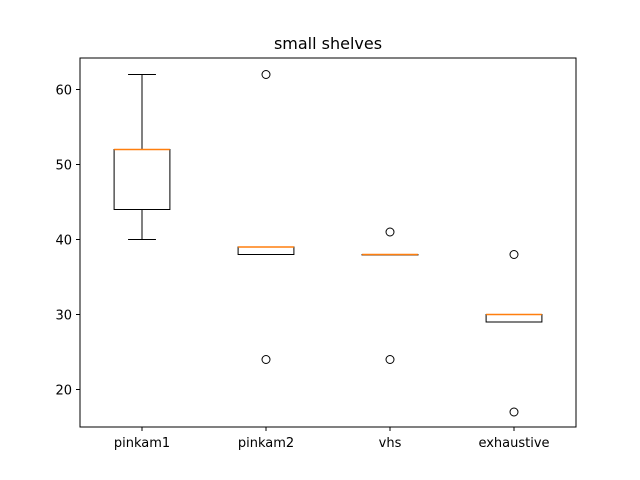 The height and width of the screenshot is (480, 640). I want to click on x-tick-label: exhaustive, so click(513, 443).